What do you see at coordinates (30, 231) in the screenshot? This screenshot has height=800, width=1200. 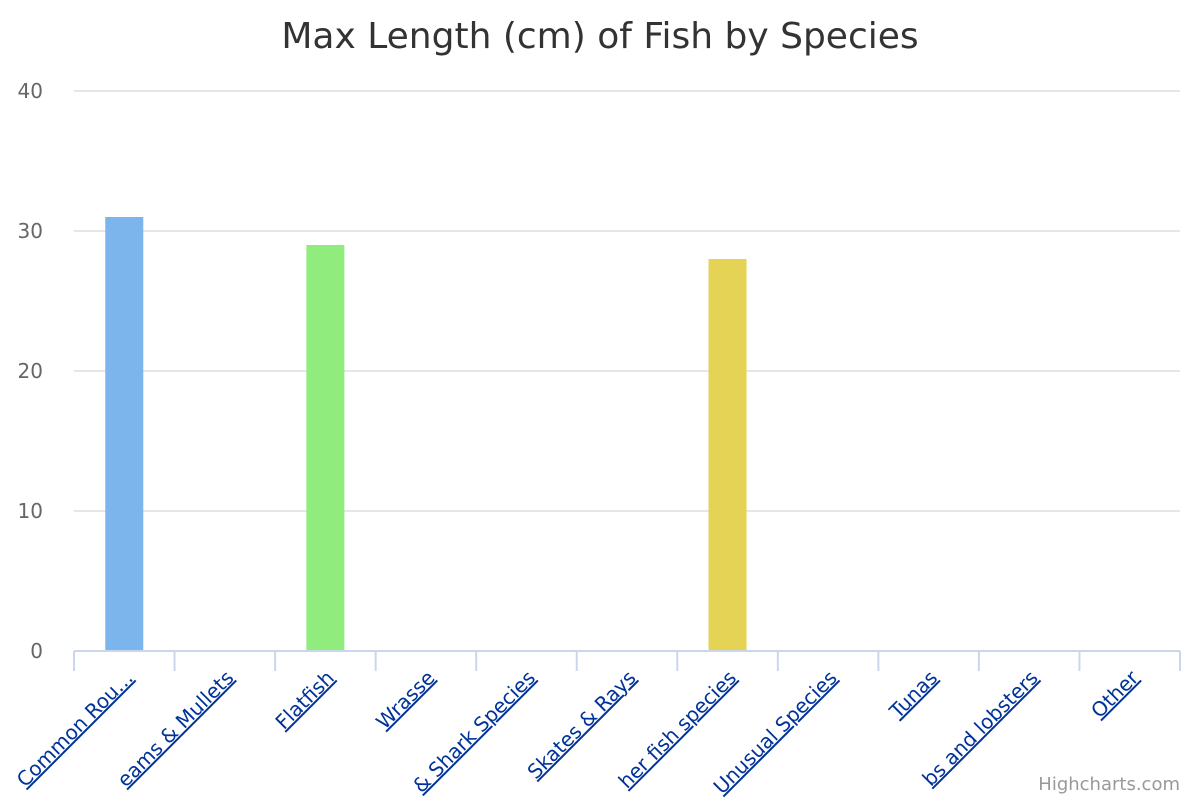 I see `y-tick-label: 30` at bounding box center [30, 231].